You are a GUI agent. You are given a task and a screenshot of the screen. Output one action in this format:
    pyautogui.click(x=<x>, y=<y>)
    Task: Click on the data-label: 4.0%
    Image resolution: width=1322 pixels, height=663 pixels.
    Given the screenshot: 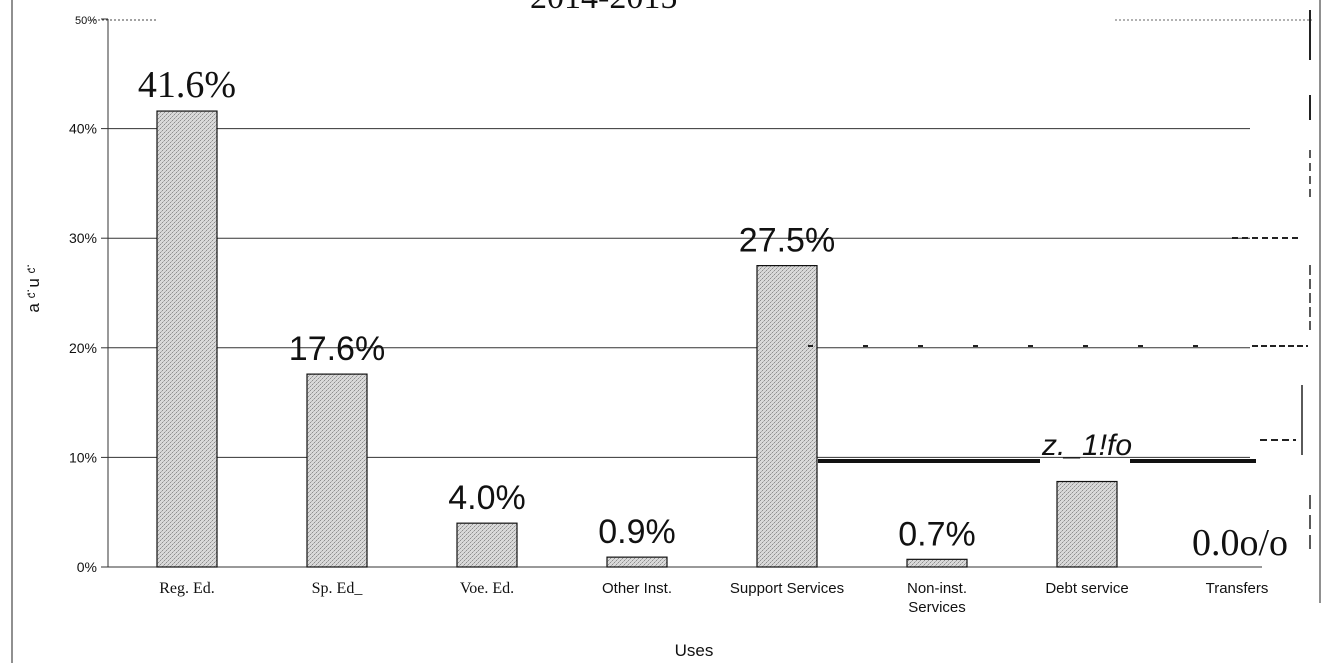 What is the action you would take?
    pyautogui.click(x=487, y=498)
    